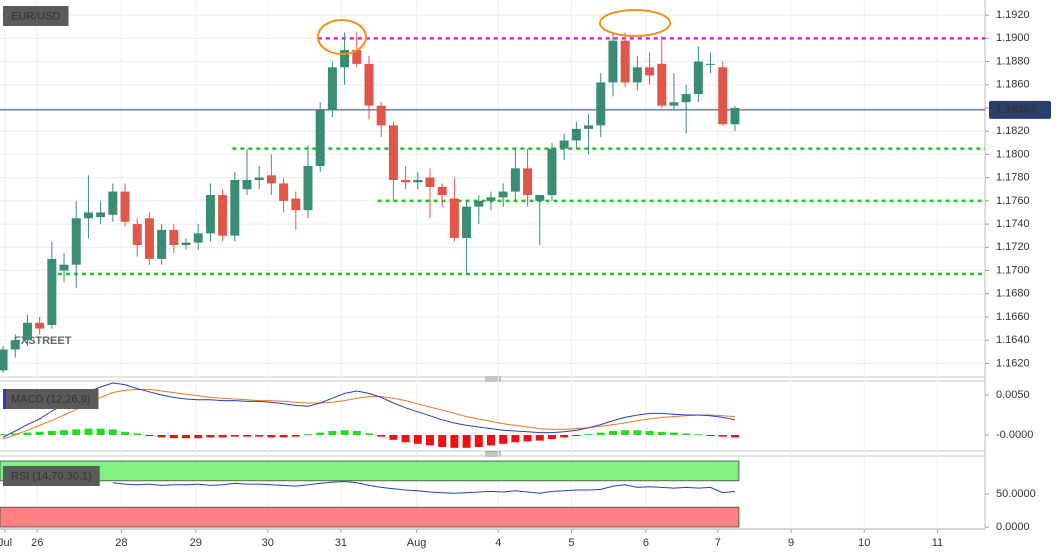 The width and height of the screenshot is (1060, 555). I want to click on x-tick-label: 29, so click(196, 543).